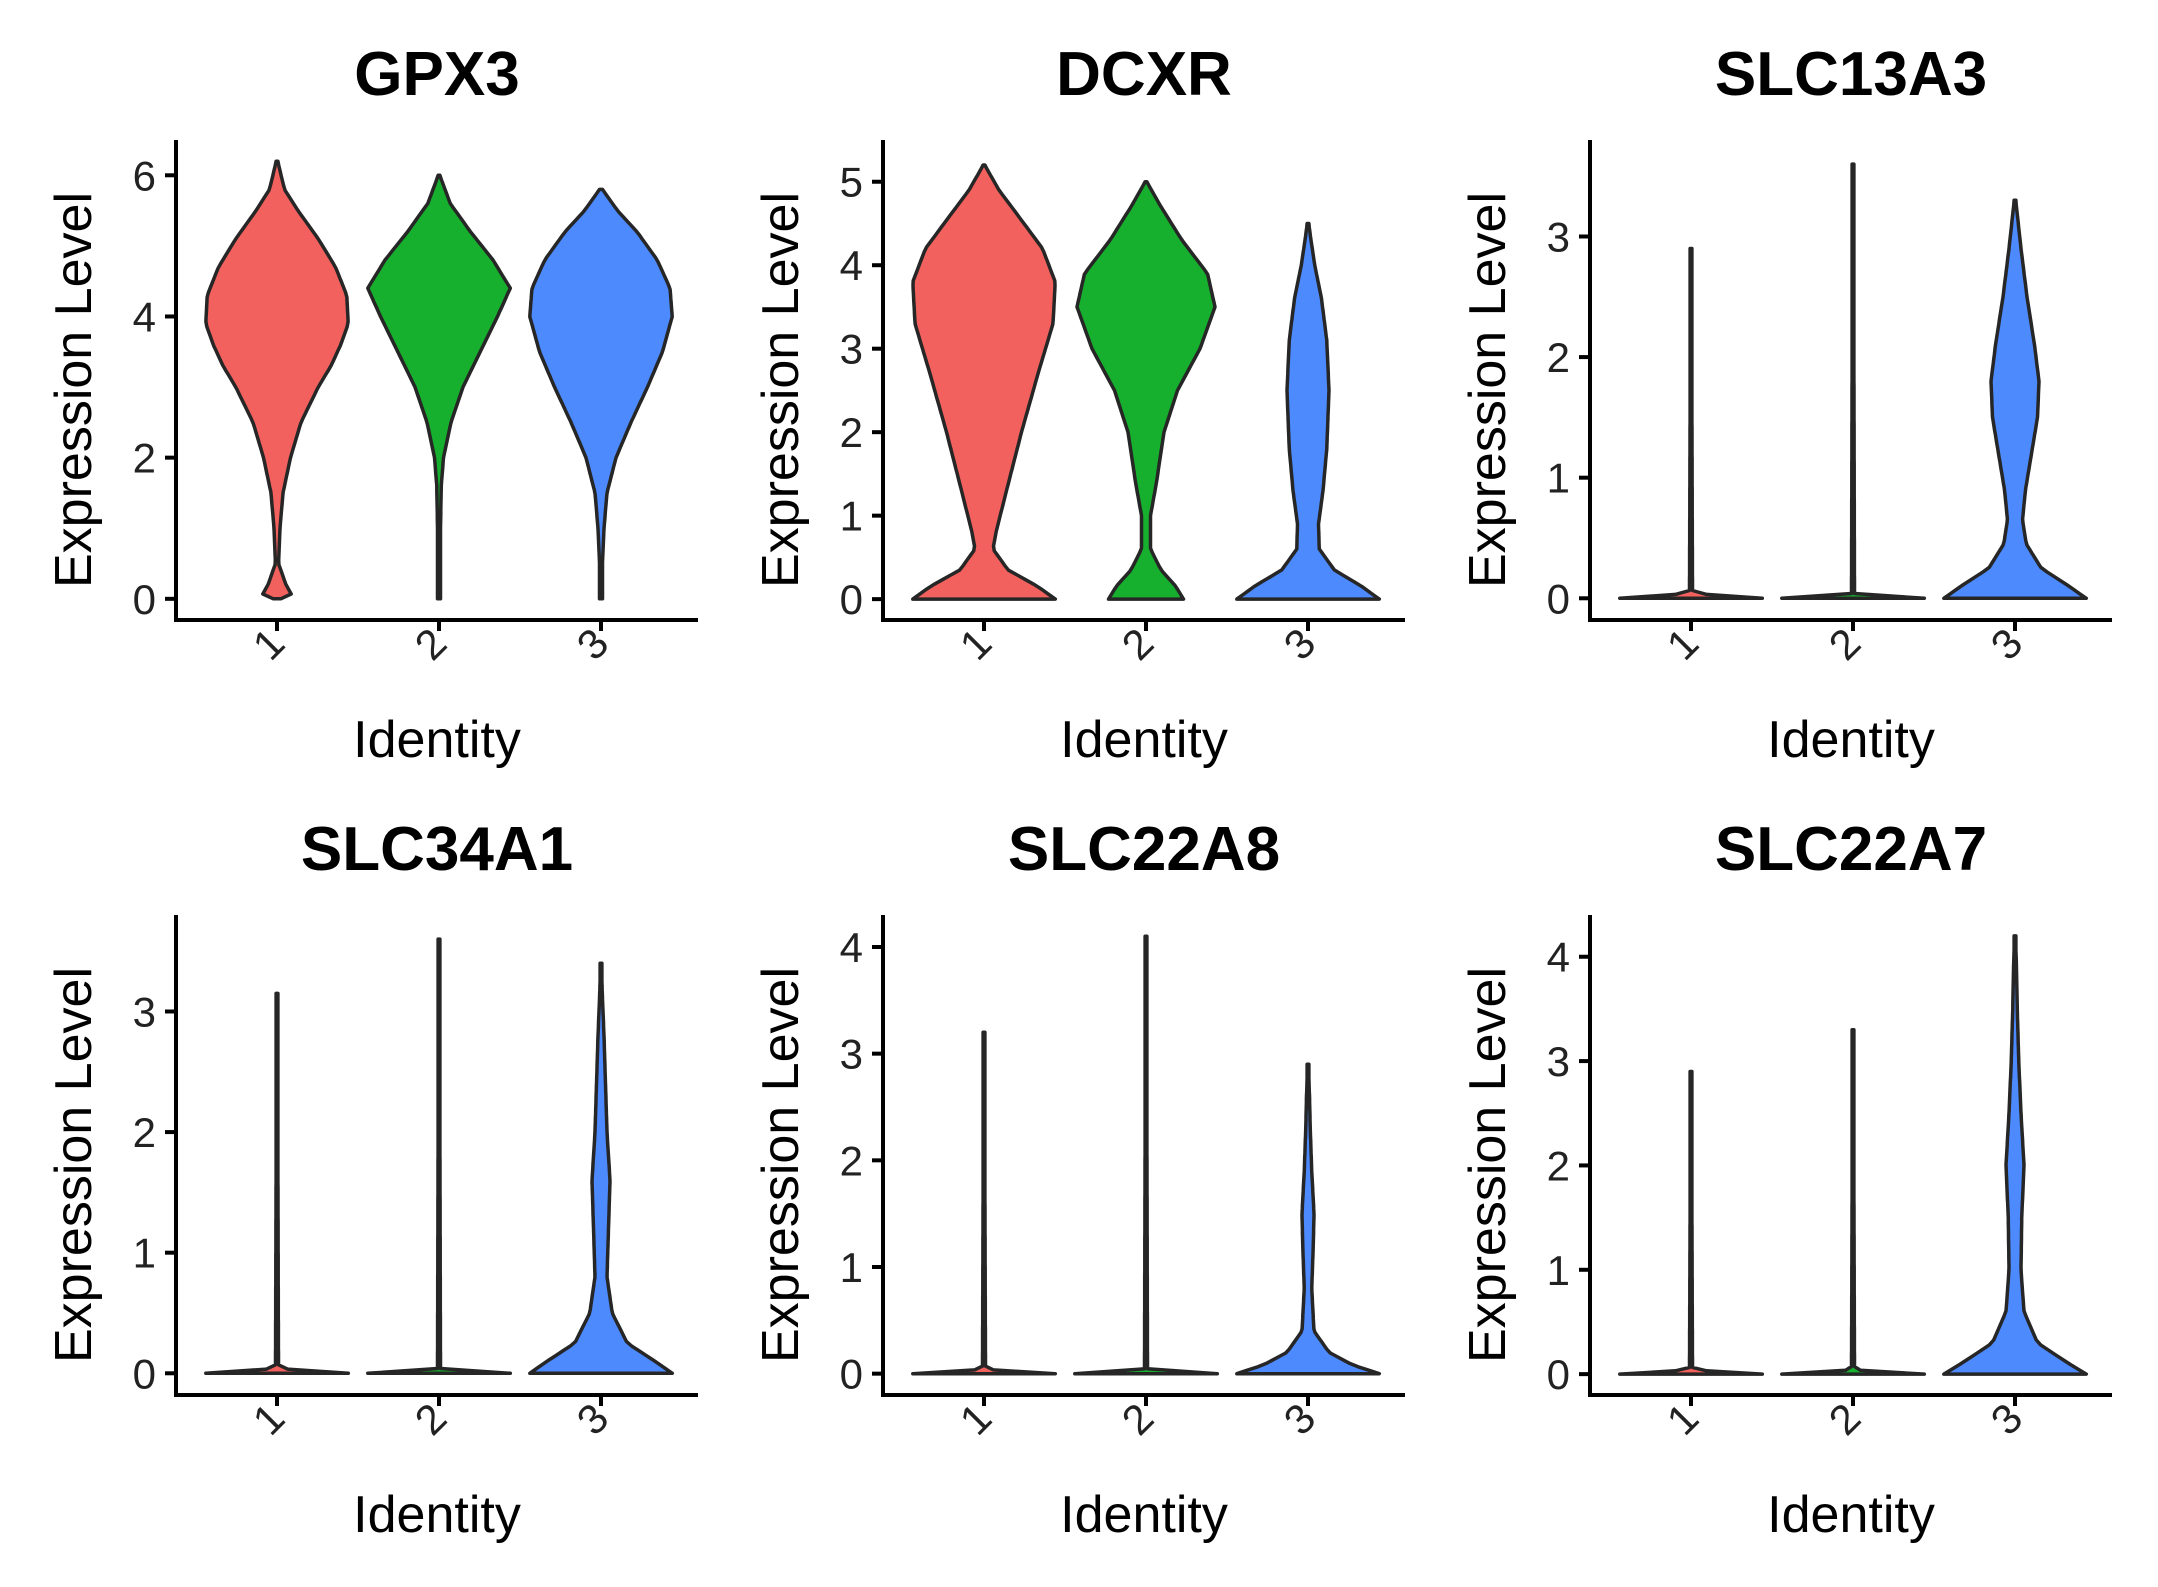 The image size is (2158, 1587). What do you see at coordinates (144, 175) in the screenshot?
I see `y-tick-label: 6` at bounding box center [144, 175].